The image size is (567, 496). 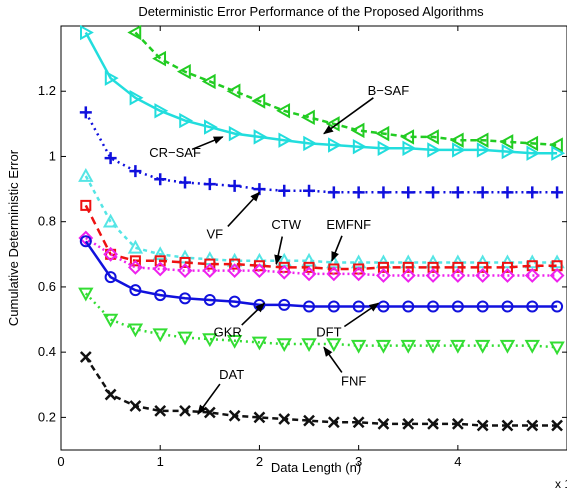 What do you see at coordinates (186, 148) in the screenshot?
I see `annotation: CR−SAF` at bounding box center [186, 148].